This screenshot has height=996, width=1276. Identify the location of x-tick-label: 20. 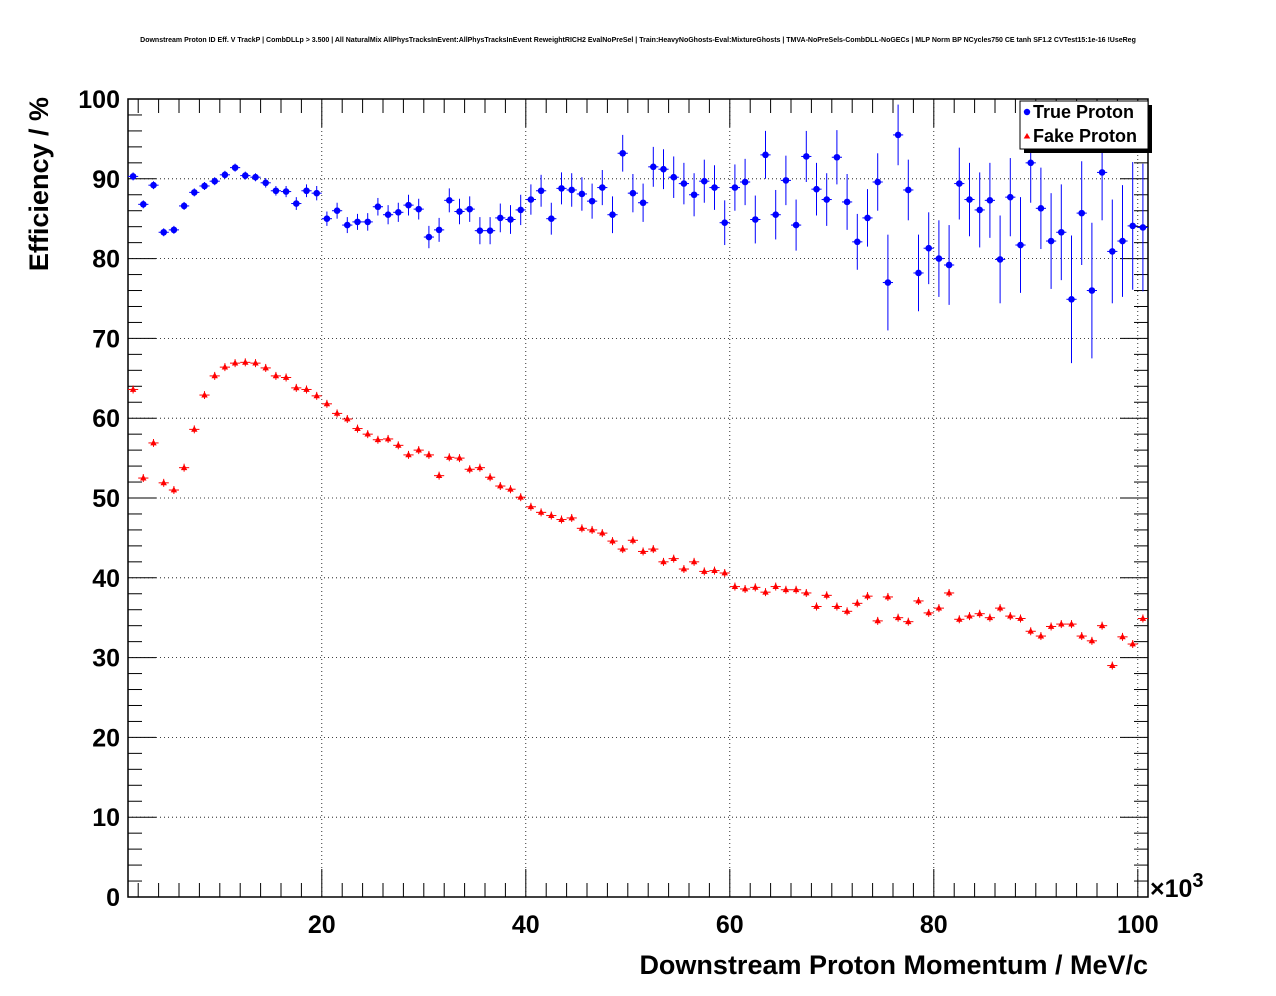
(322, 925).